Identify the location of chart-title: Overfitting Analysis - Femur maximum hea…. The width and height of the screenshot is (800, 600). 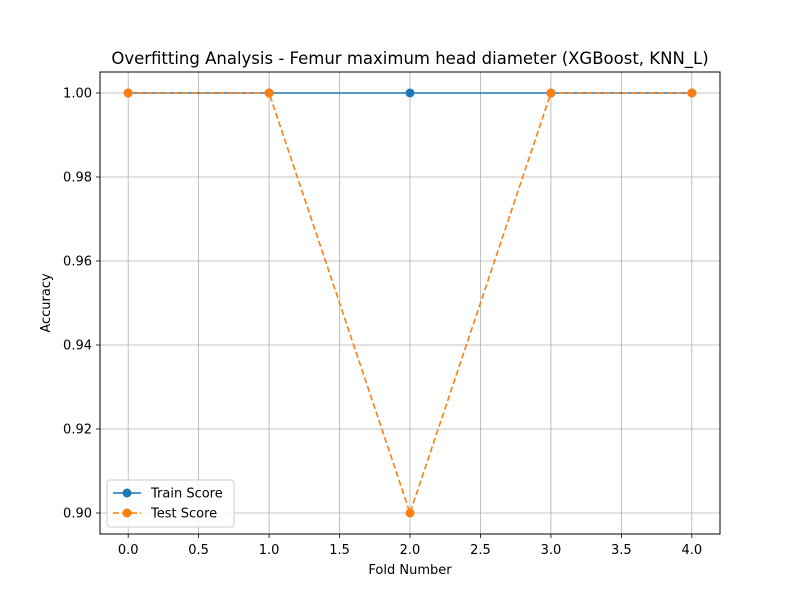
(409, 59).